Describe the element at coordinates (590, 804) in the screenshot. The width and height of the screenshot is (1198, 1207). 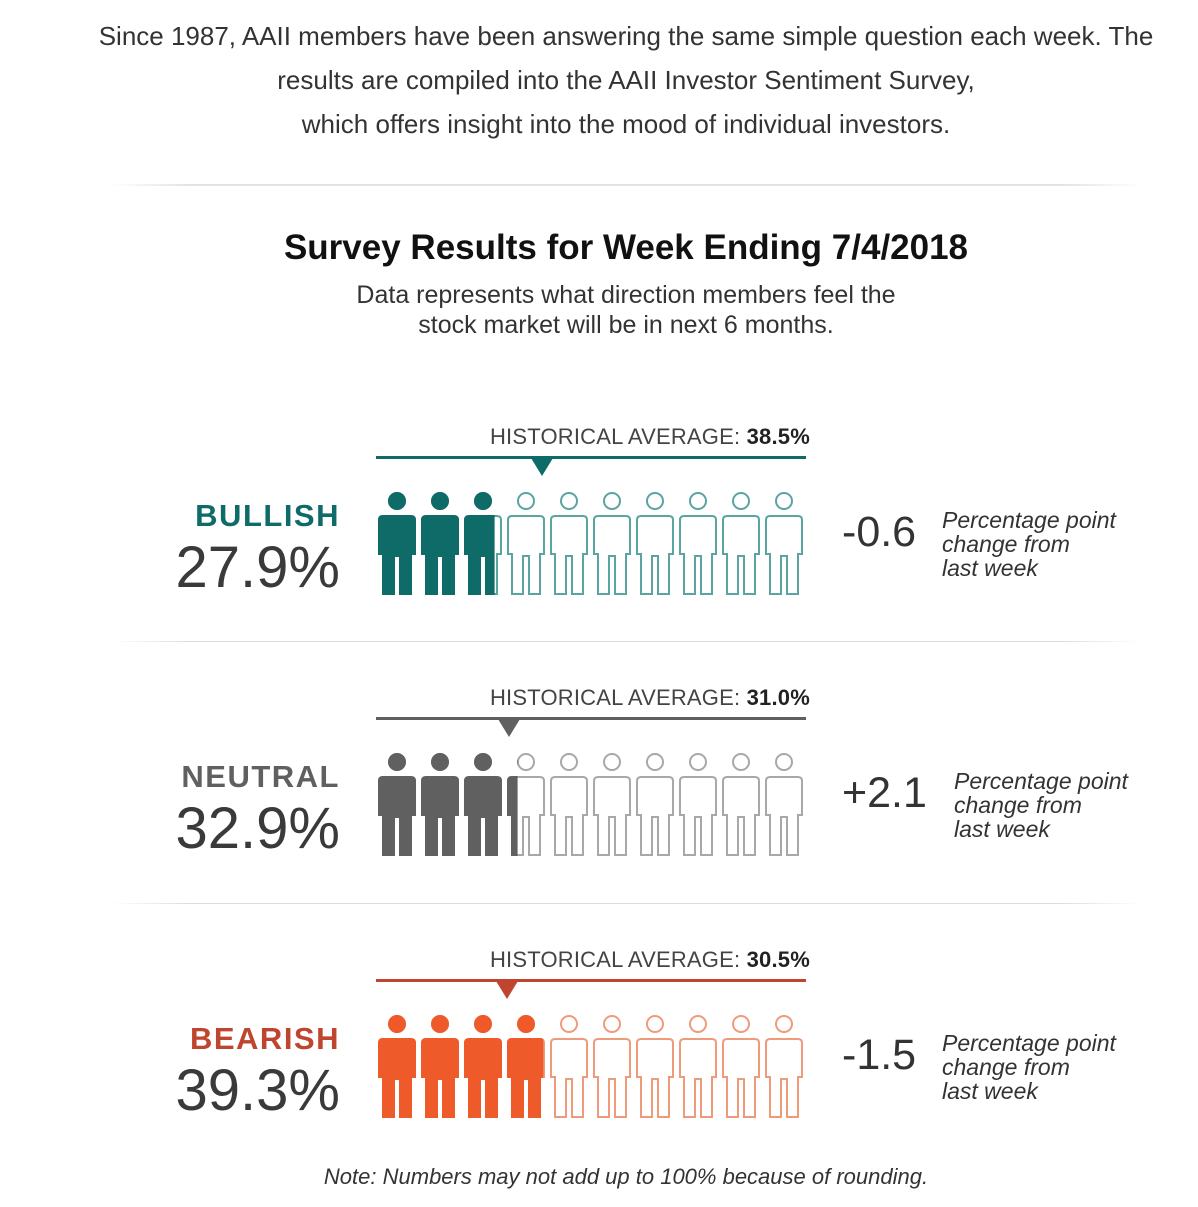
I see `neutral-pictogram` at that location.